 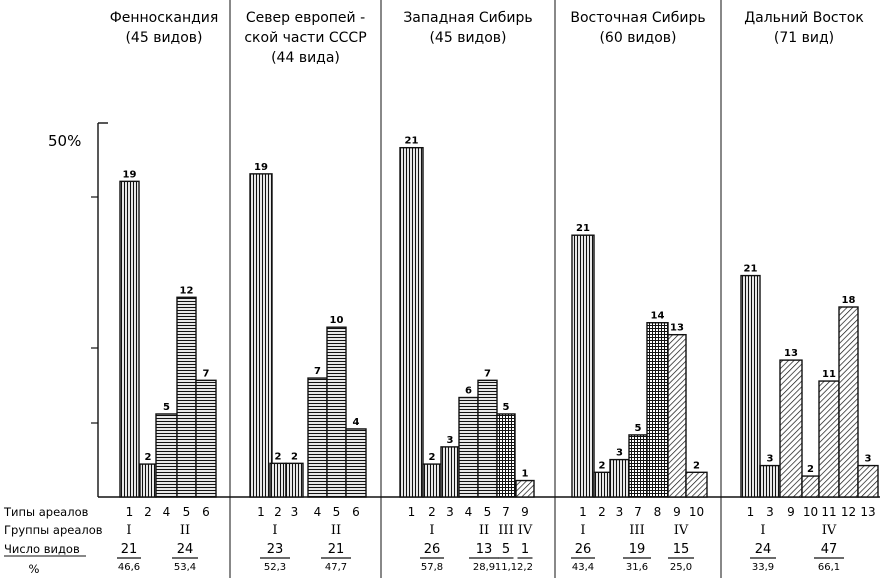 I want to click on group-percent: 57,8, so click(x=432, y=567).